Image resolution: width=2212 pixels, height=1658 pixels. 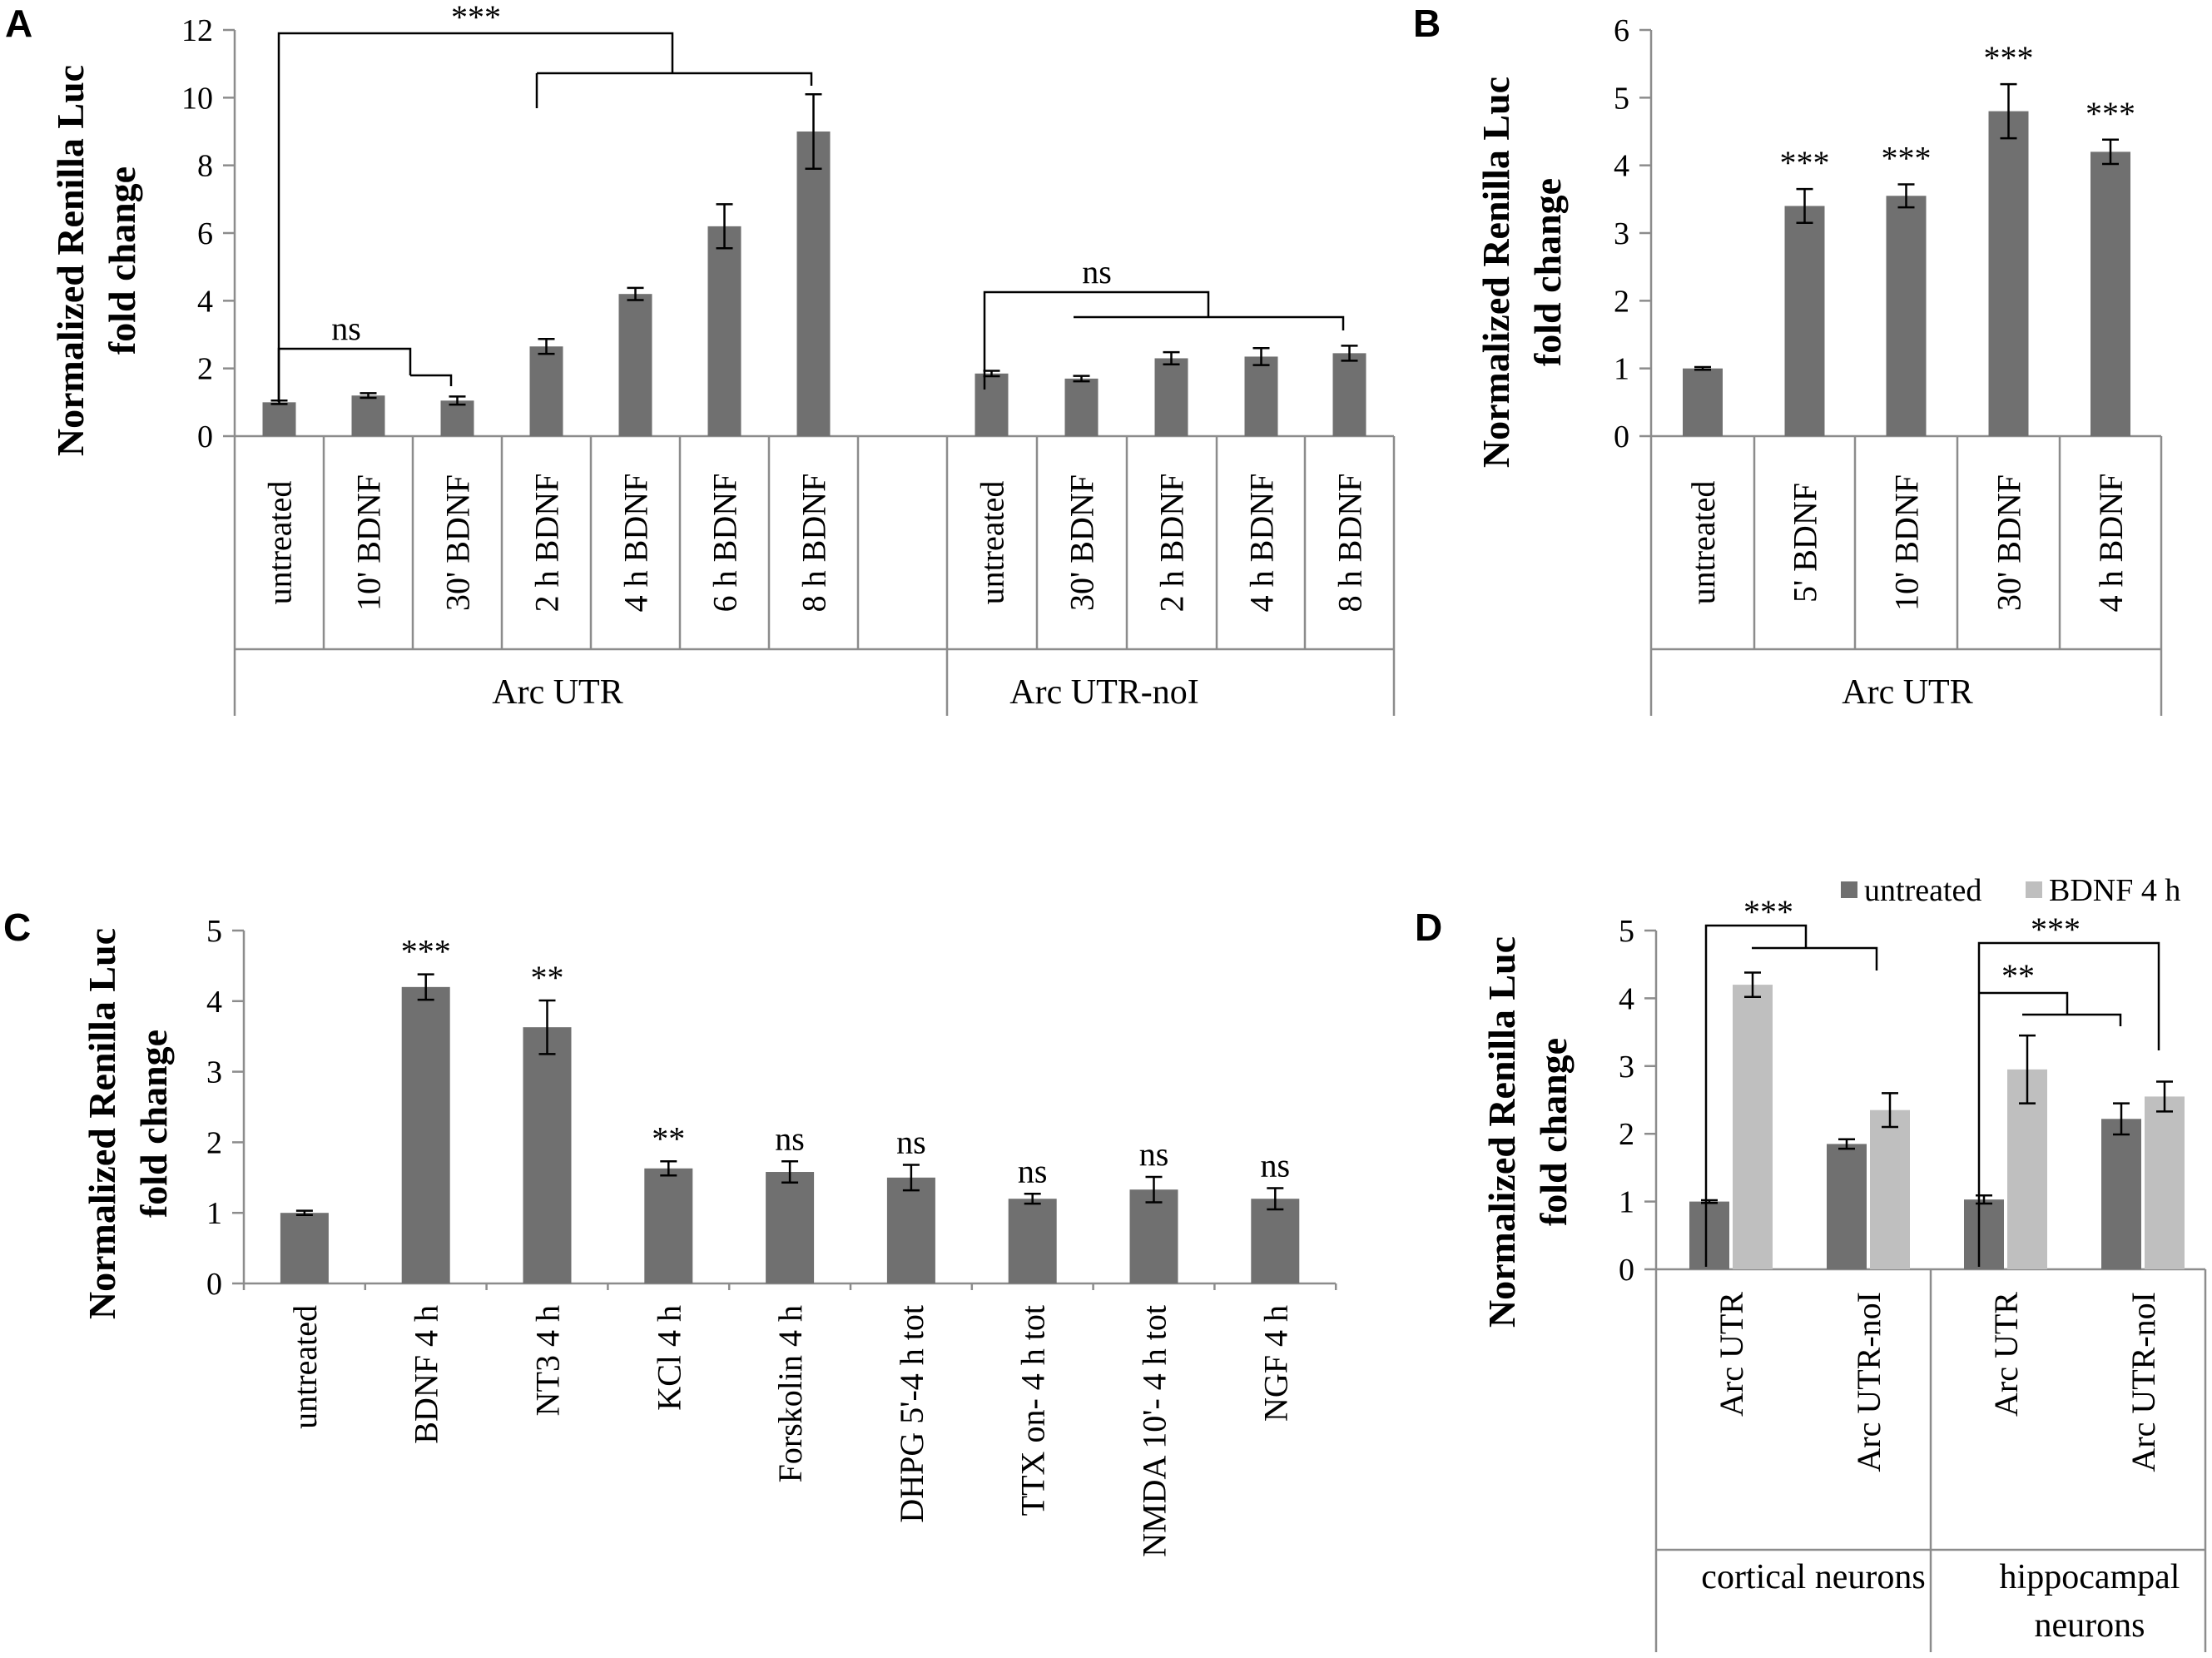 I want to click on panel-d-bracket-cortical, so click(x=1791, y=1095).